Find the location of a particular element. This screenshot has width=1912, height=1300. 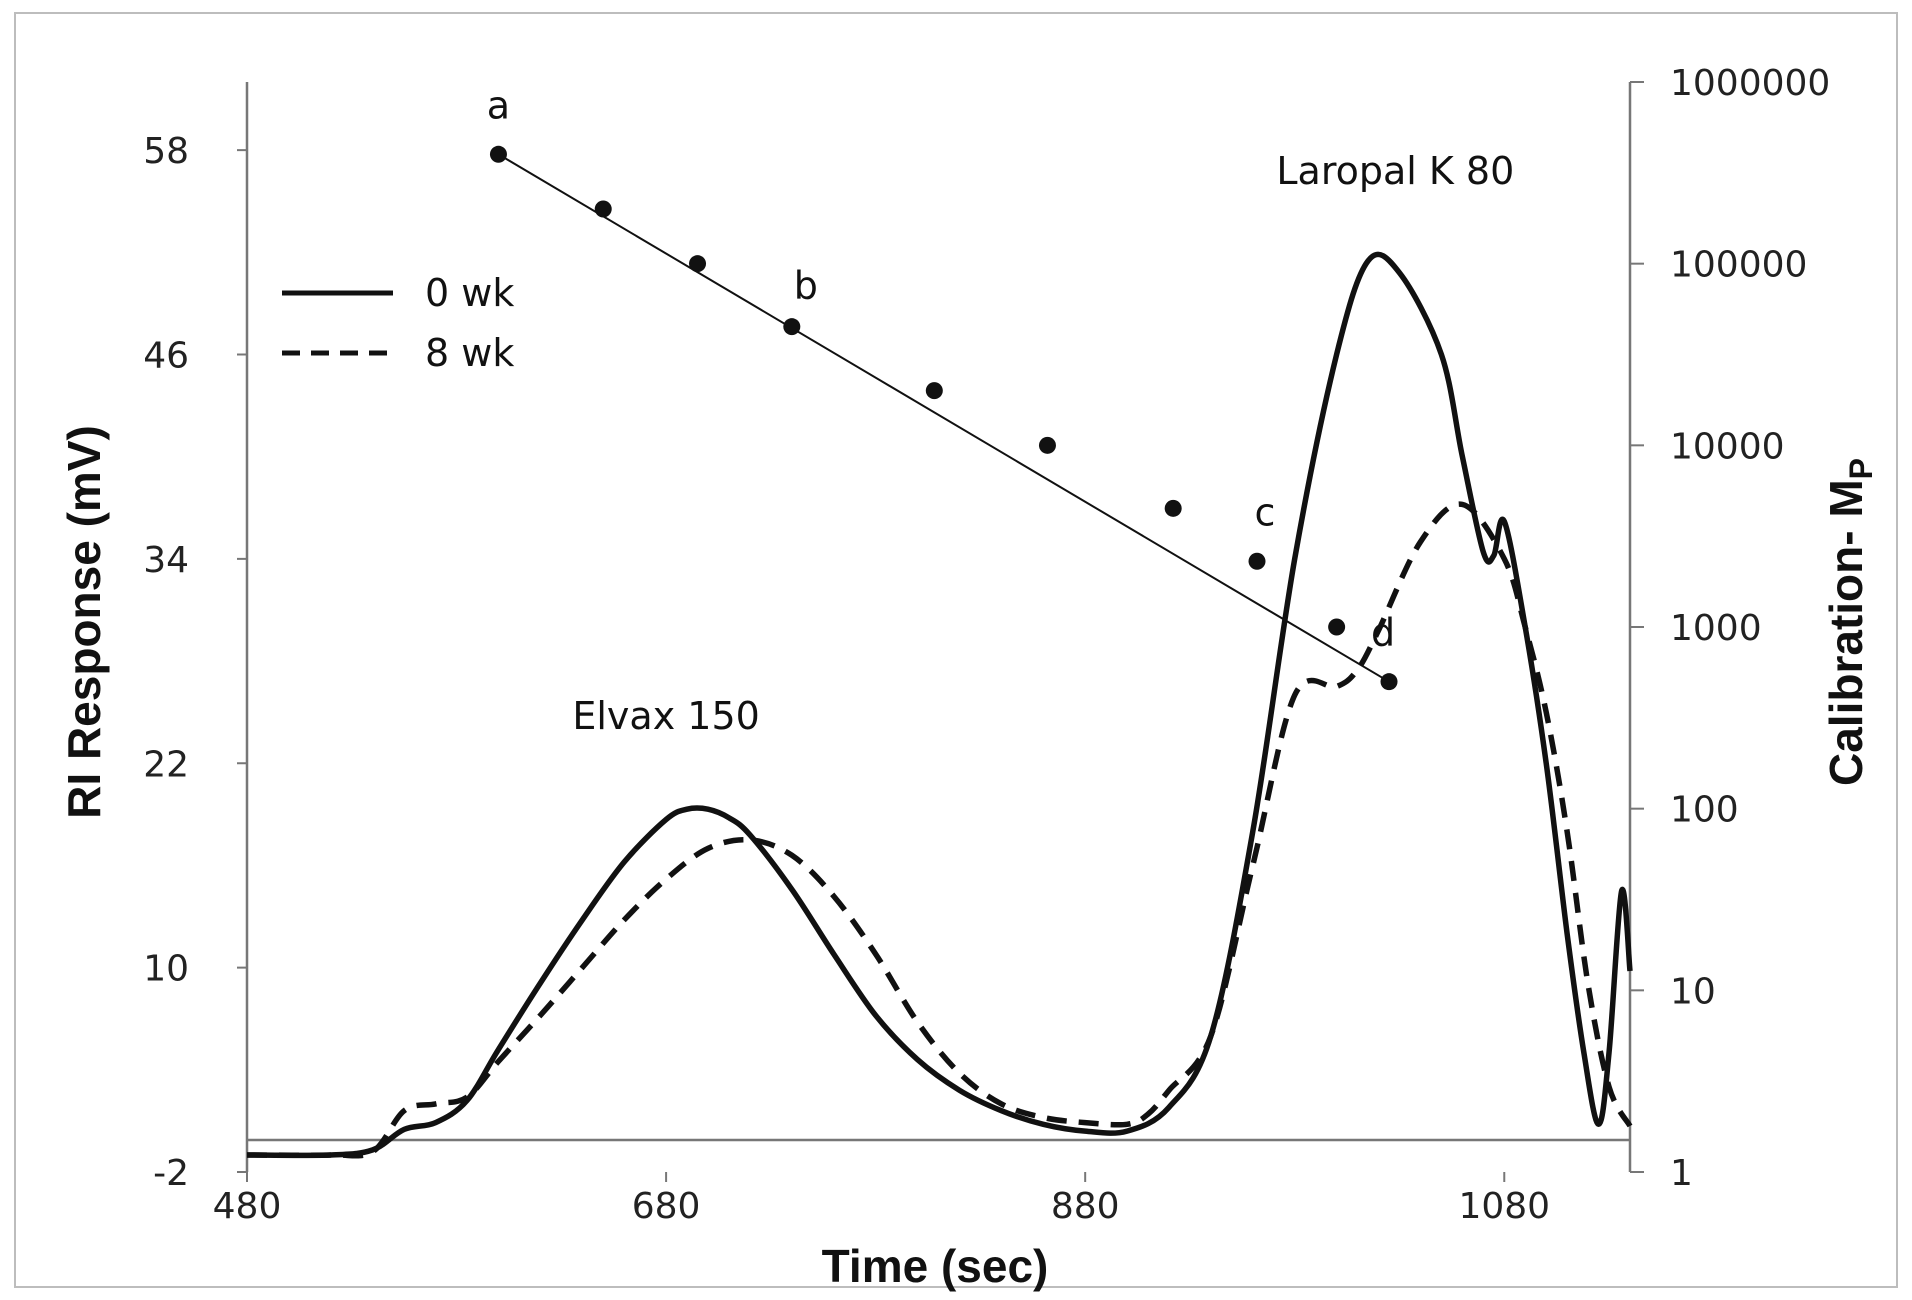

legend-label-8wk: 8 wk is located at coordinates (469, 353).